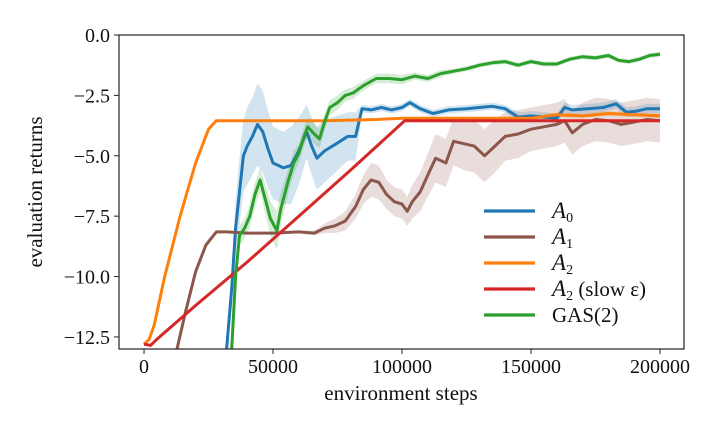 The height and width of the screenshot is (432, 720). I want to click on y-tick-label: −12.5, so click(87, 338).